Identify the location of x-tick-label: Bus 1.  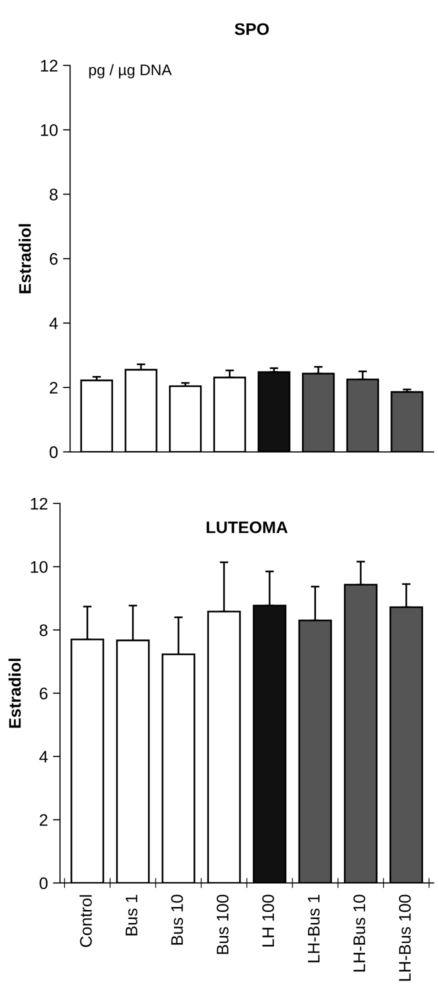
(132, 915).